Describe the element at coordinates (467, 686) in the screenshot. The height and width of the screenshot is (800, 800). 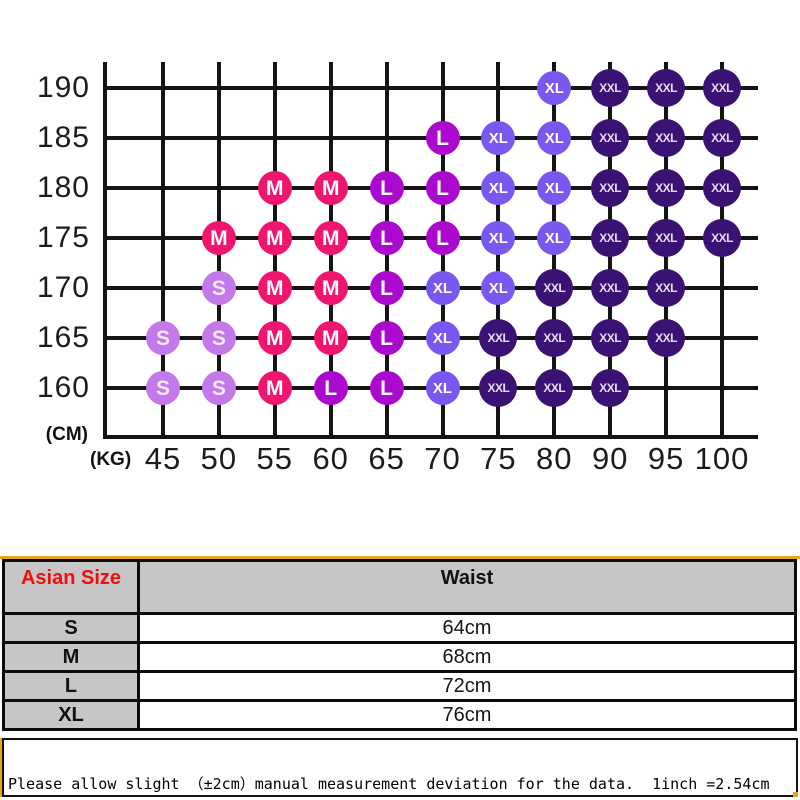
I see `waist-cell: 72cm` at that location.